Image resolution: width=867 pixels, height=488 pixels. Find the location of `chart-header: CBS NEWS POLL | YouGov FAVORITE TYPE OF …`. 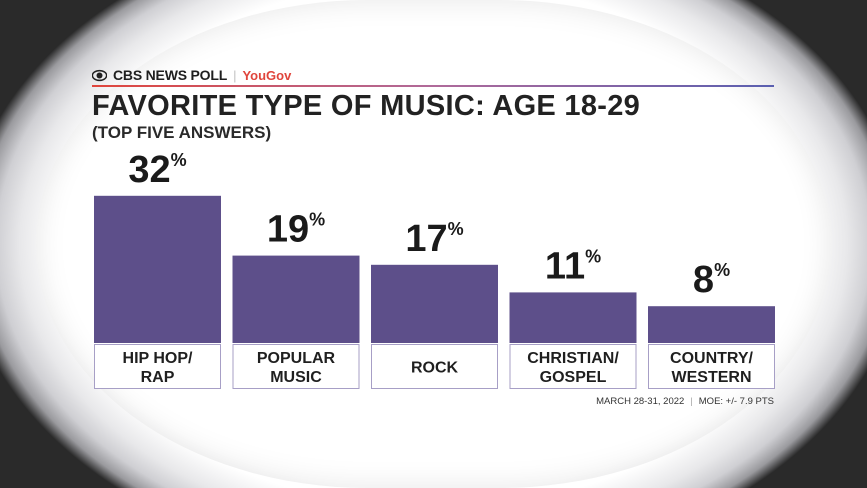

chart-header: CBS NEWS POLL | YouGov FAVORITE TYPE OF … is located at coordinates (433, 104).